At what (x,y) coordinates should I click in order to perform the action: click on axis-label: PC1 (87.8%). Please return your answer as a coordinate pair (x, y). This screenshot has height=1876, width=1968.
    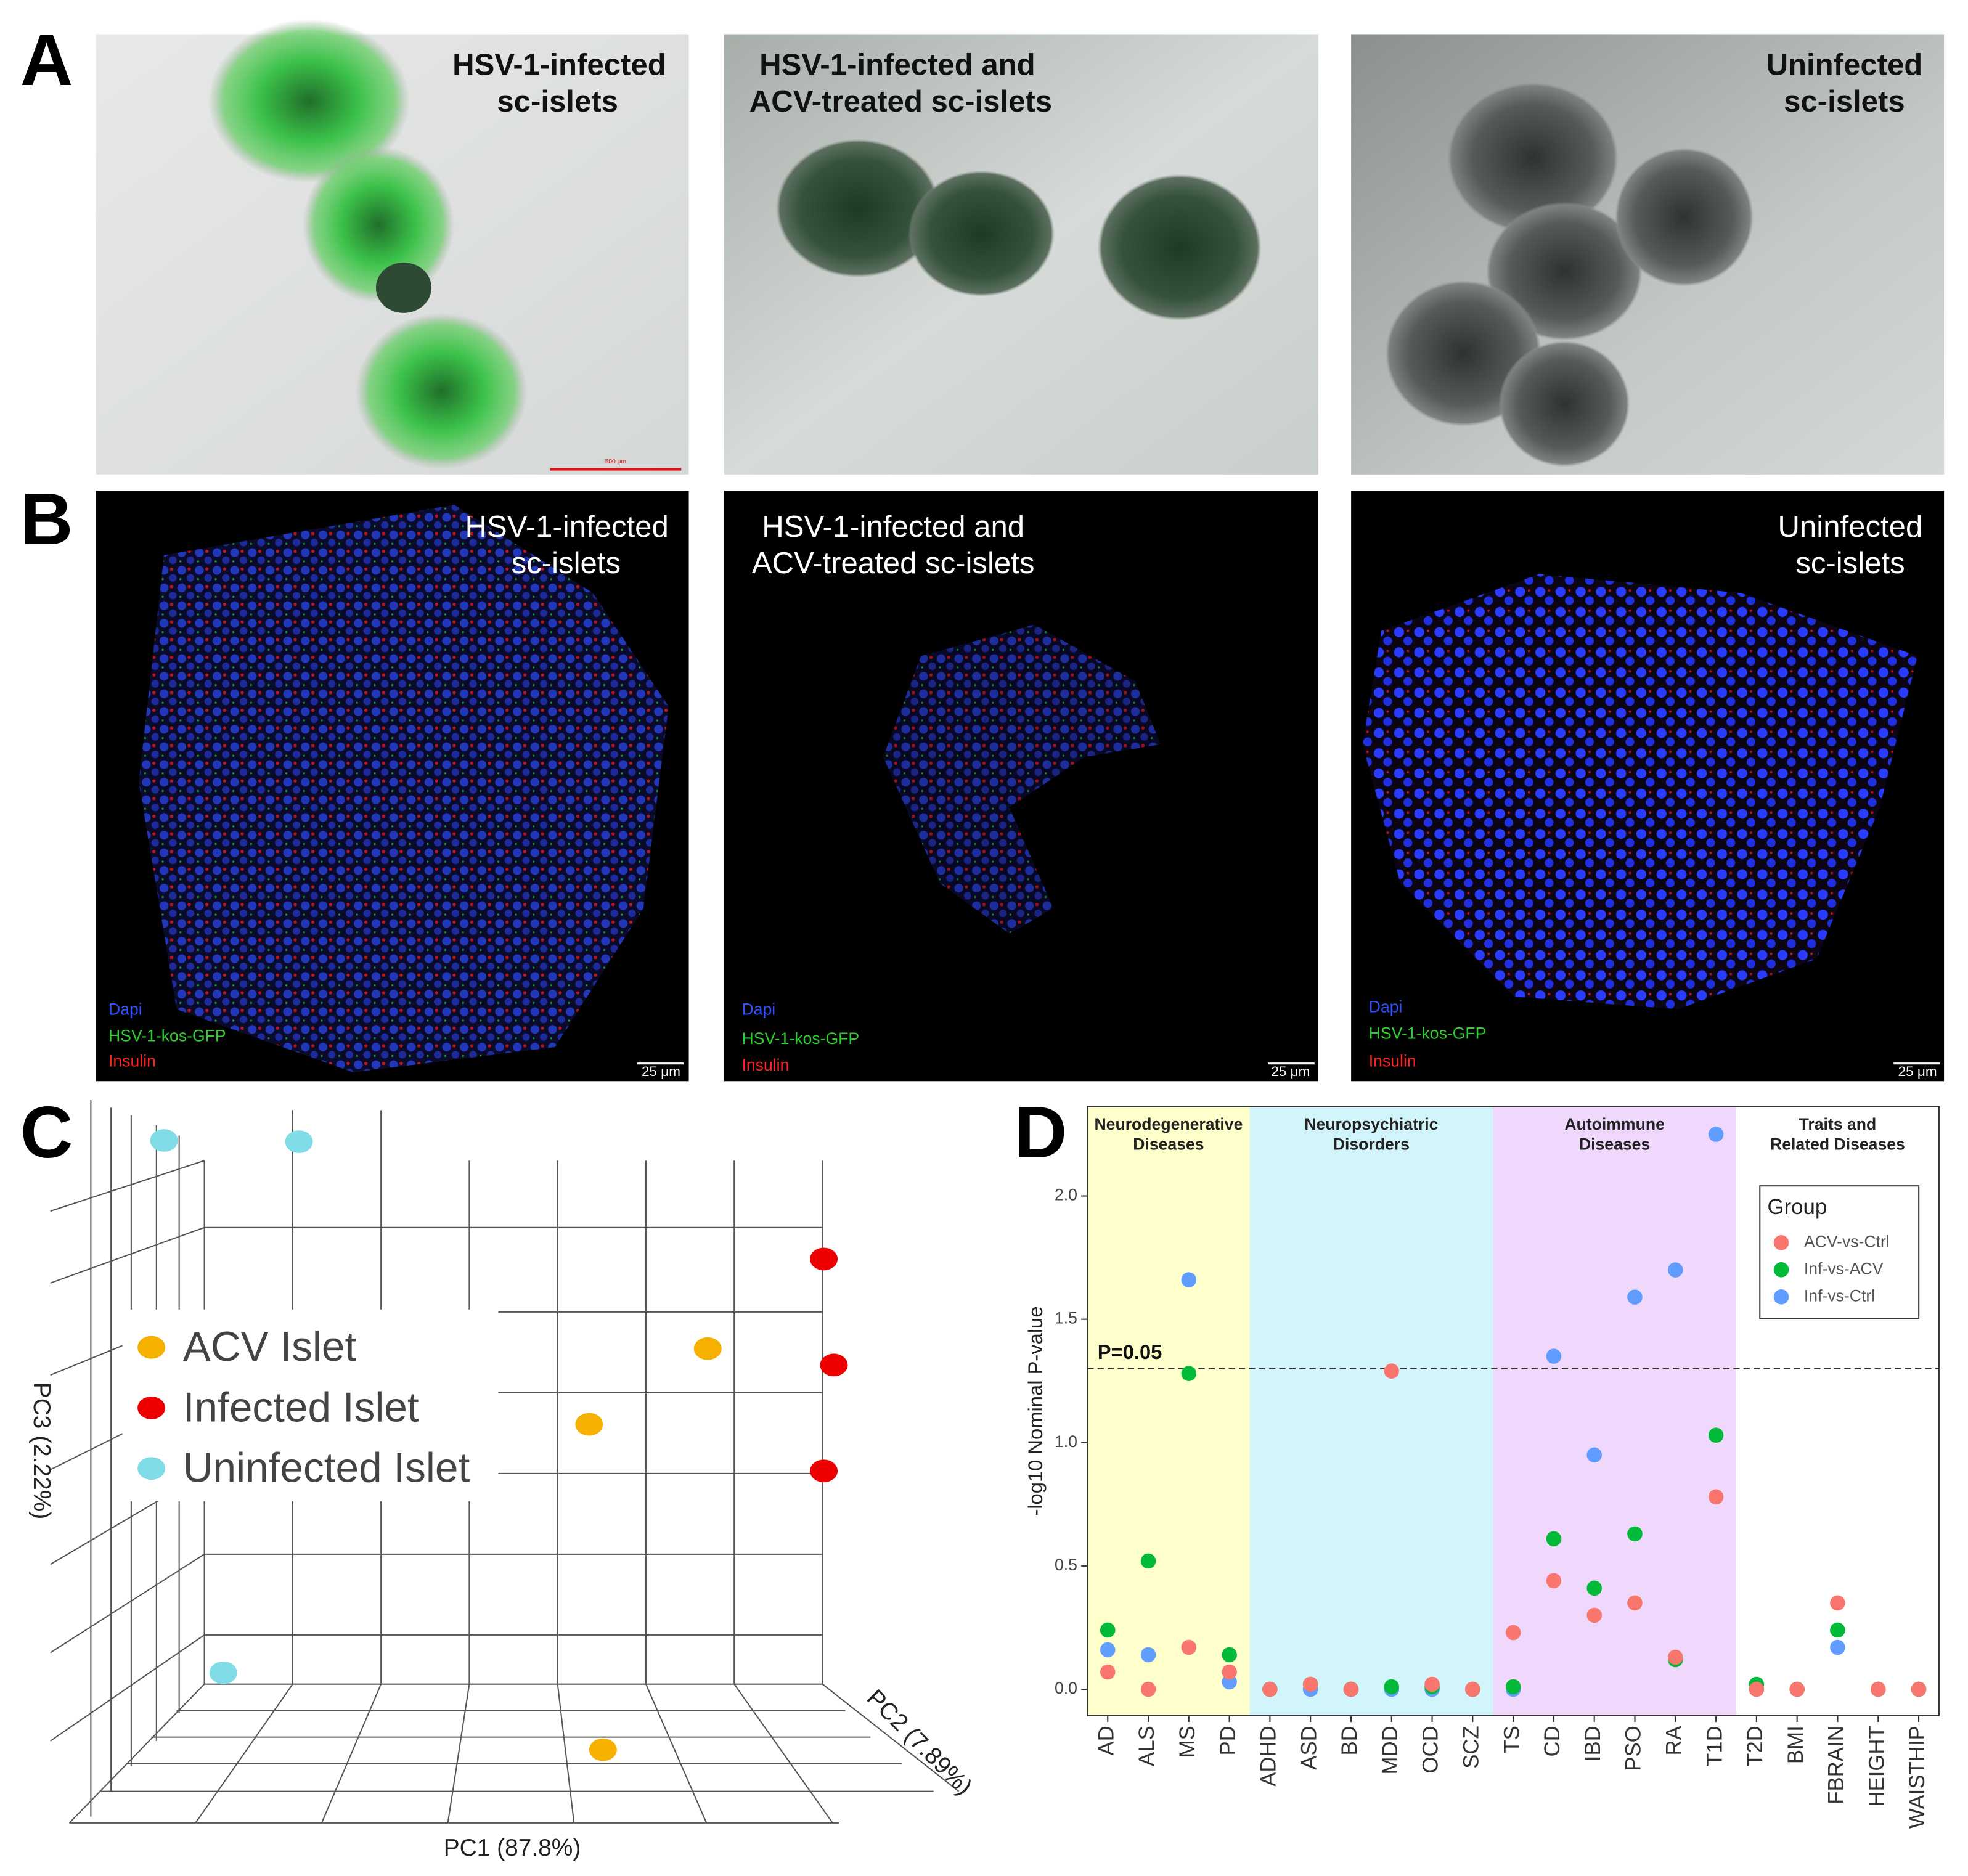
    Looking at the image, I should click on (513, 1848).